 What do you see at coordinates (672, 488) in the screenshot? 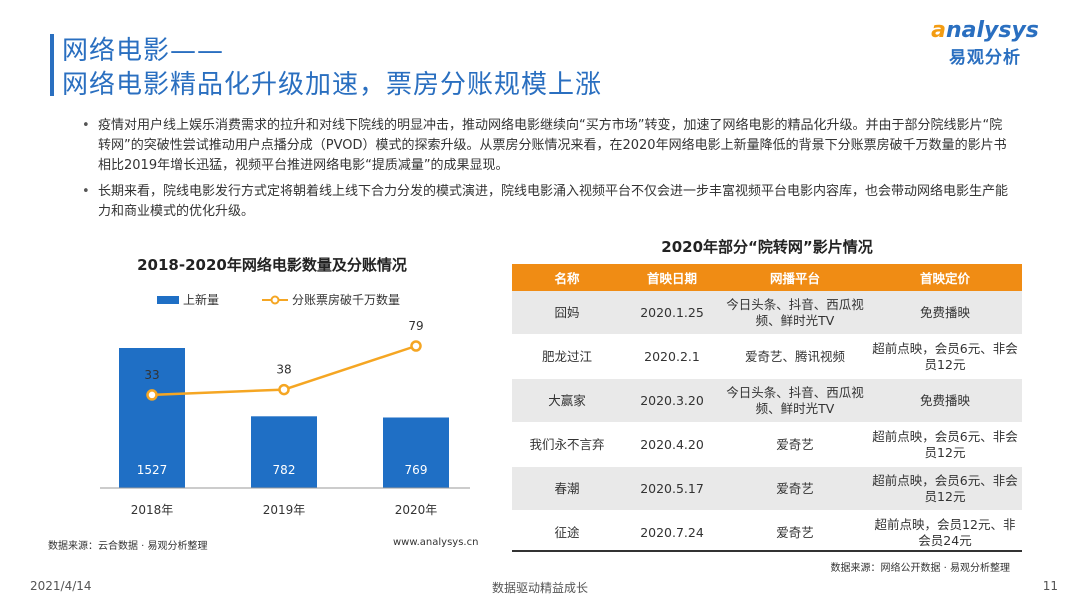
I see `cell-date: 2020.5.17` at bounding box center [672, 488].